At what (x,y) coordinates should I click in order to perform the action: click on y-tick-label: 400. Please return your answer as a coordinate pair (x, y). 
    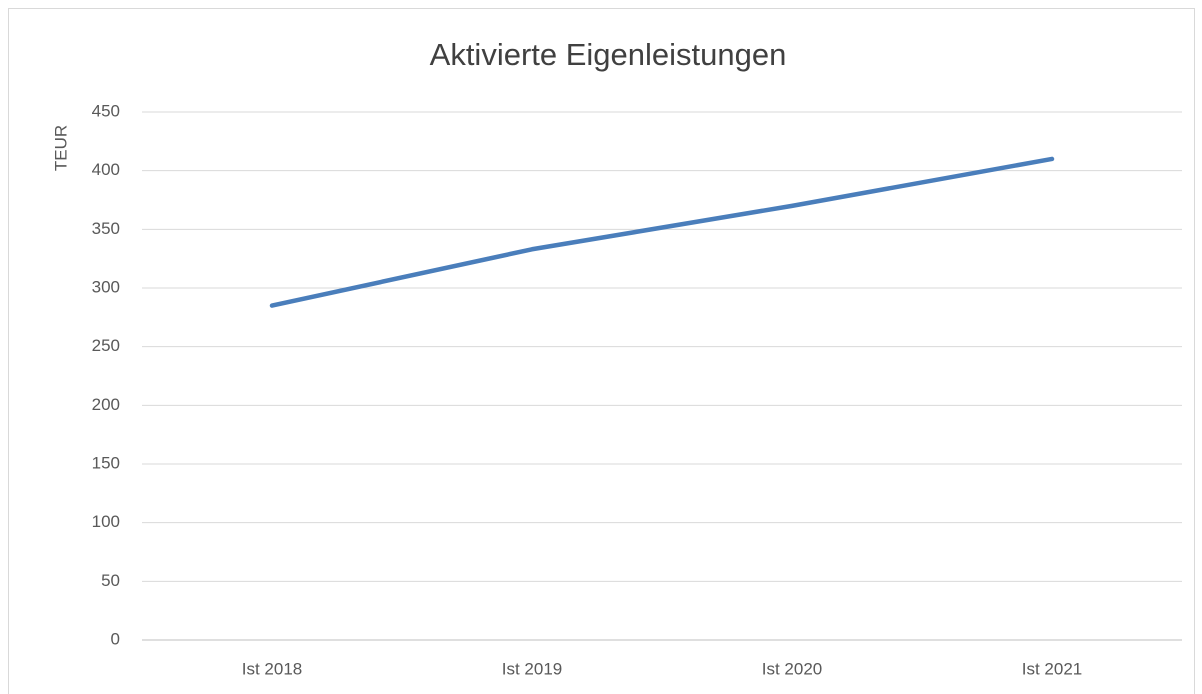
    Looking at the image, I should click on (106, 169).